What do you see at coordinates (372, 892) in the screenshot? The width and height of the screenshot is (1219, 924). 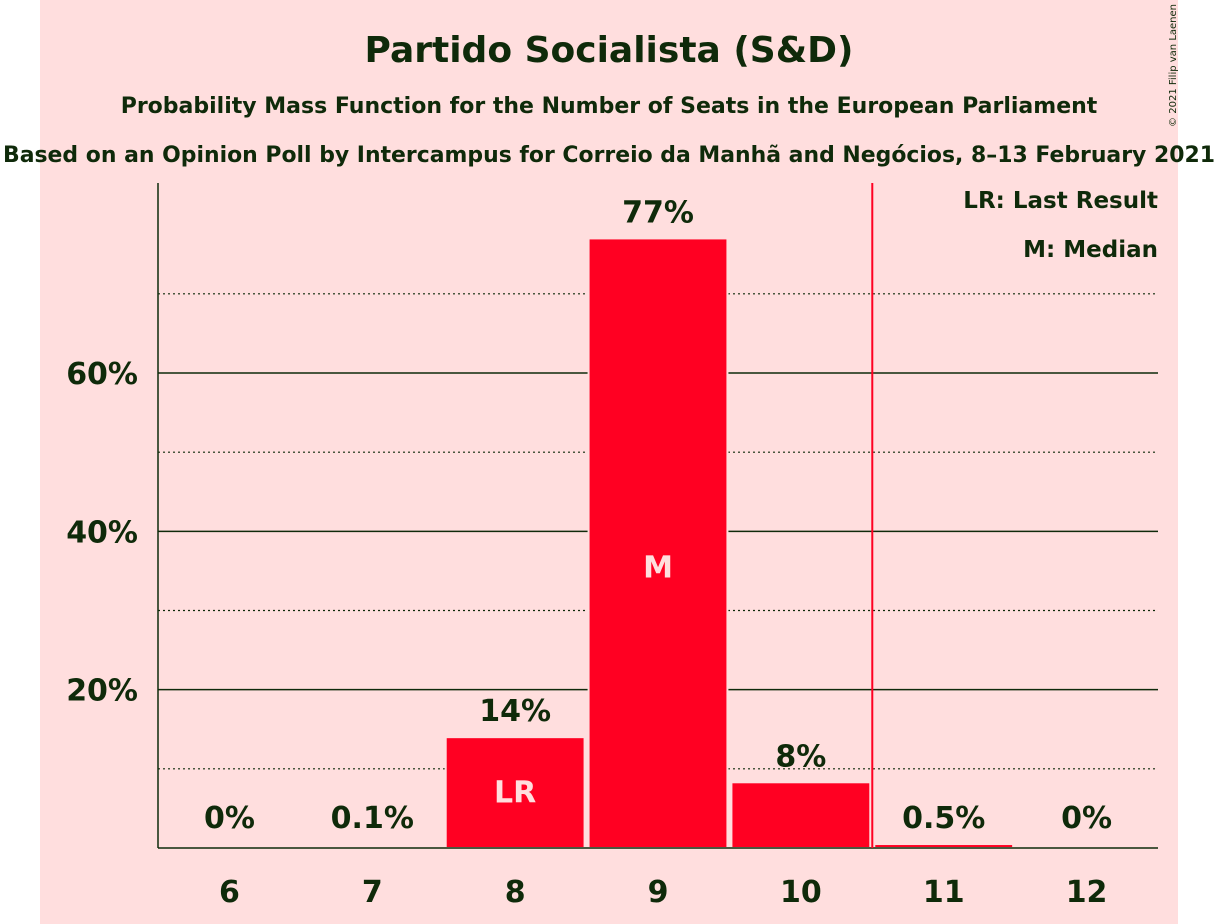 I see `x-tick-label: 7` at bounding box center [372, 892].